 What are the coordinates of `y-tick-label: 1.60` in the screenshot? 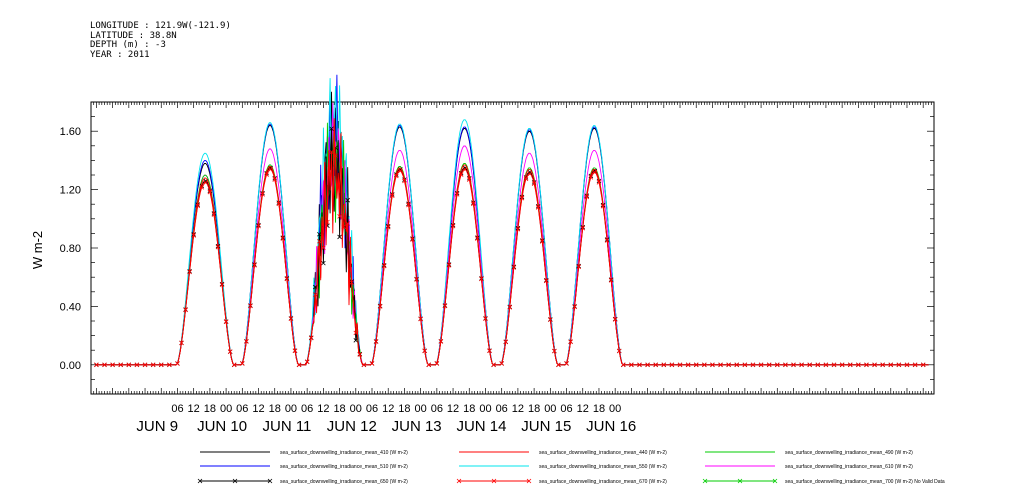 It's located at (70, 132).